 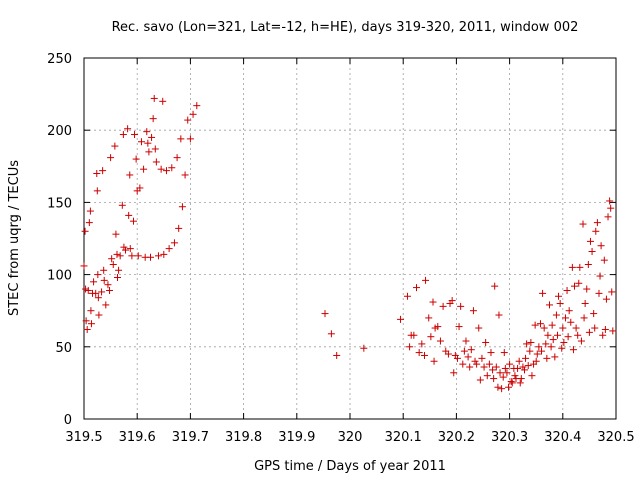 I want to click on x-tick-label: 319.8, so click(x=243, y=437).